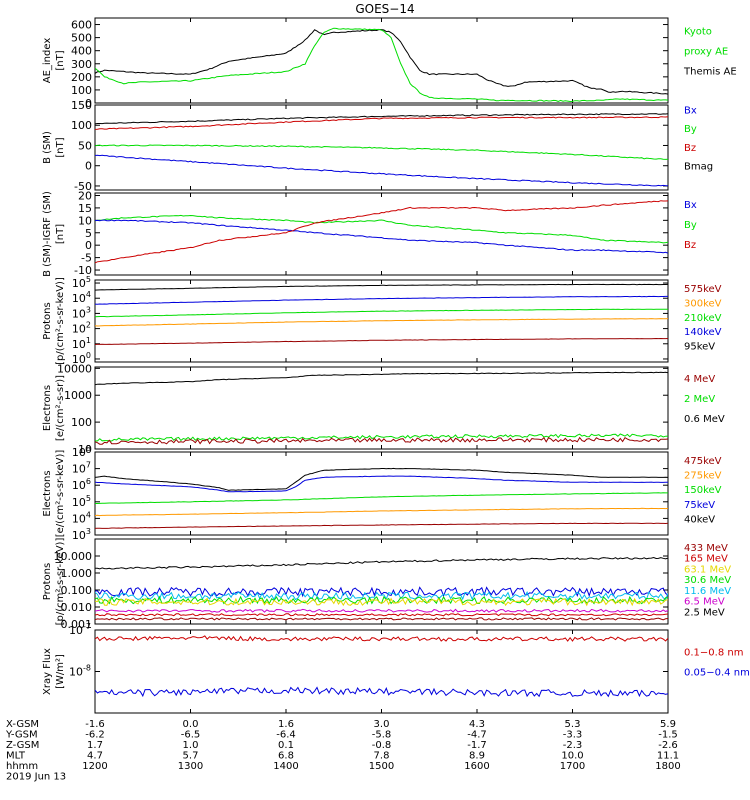 This screenshot has height=800, width=750. What do you see at coordinates (706, 548) in the screenshot?
I see `legend-entry: 433 MeV` at bounding box center [706, 548].